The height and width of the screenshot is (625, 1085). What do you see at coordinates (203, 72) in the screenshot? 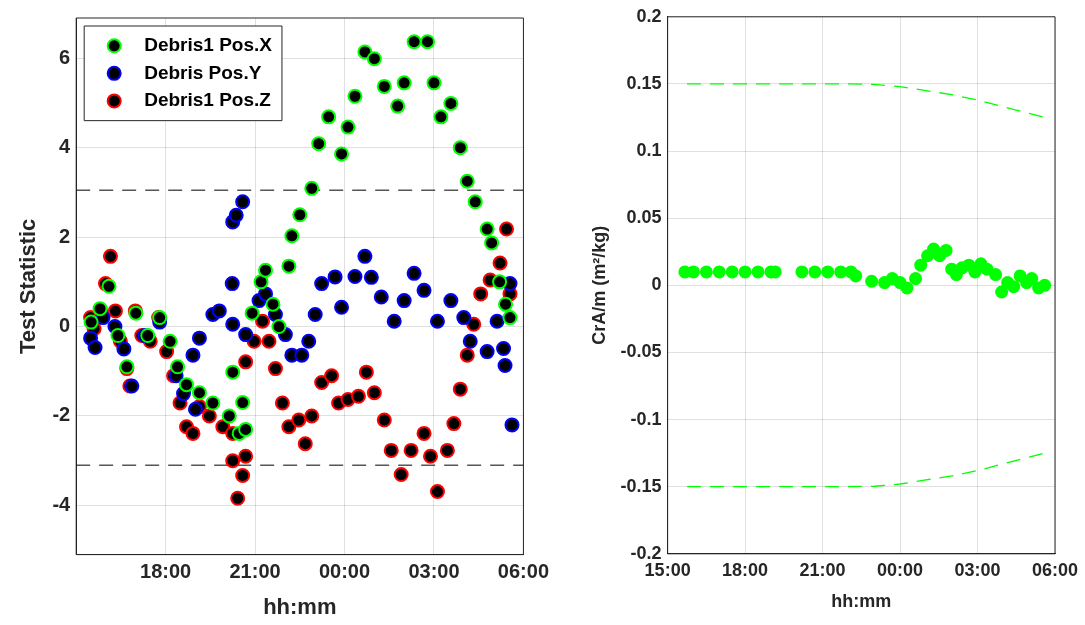
I see `legend-label: Debris Pos.Y` at bounding box center [203, 72].